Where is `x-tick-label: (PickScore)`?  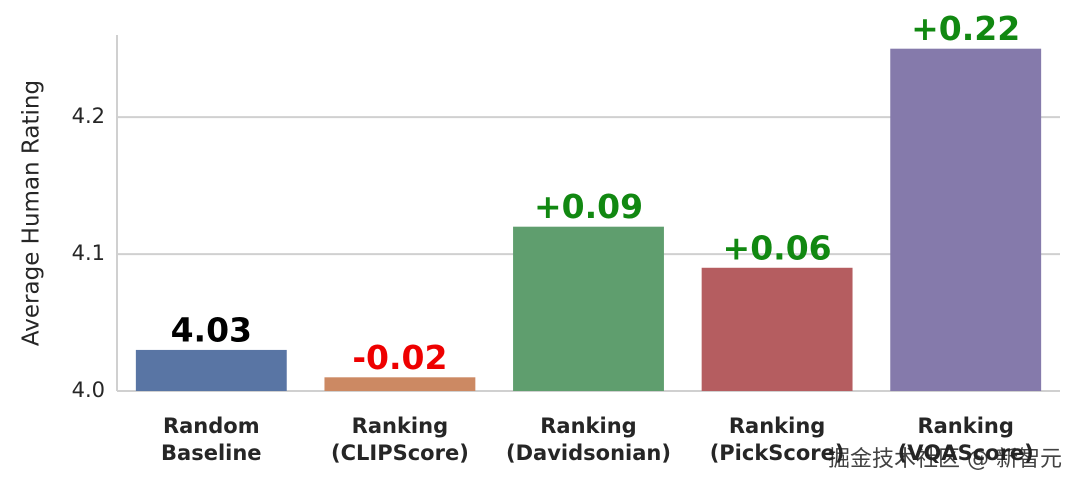 x-tick-label: (PickScore) is located at coordinates (777, 453).